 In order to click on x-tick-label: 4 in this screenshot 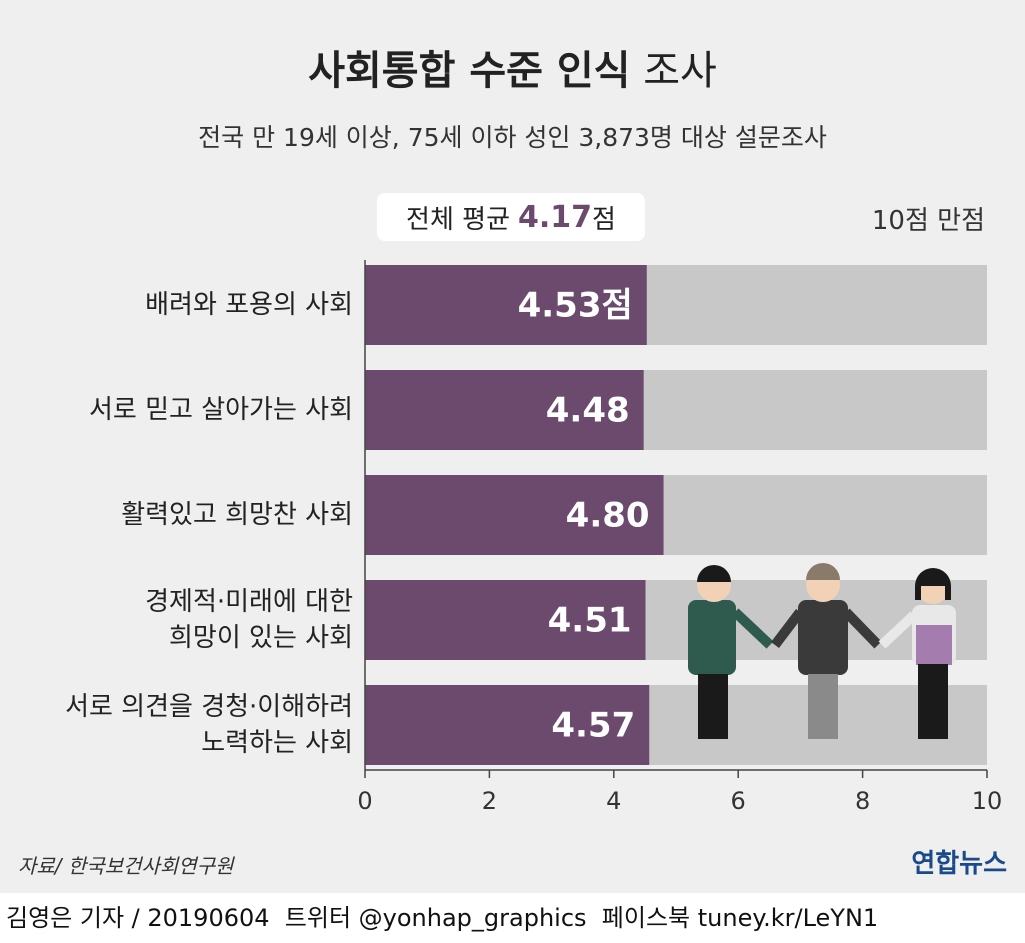, I will do `click(613, 801)`.